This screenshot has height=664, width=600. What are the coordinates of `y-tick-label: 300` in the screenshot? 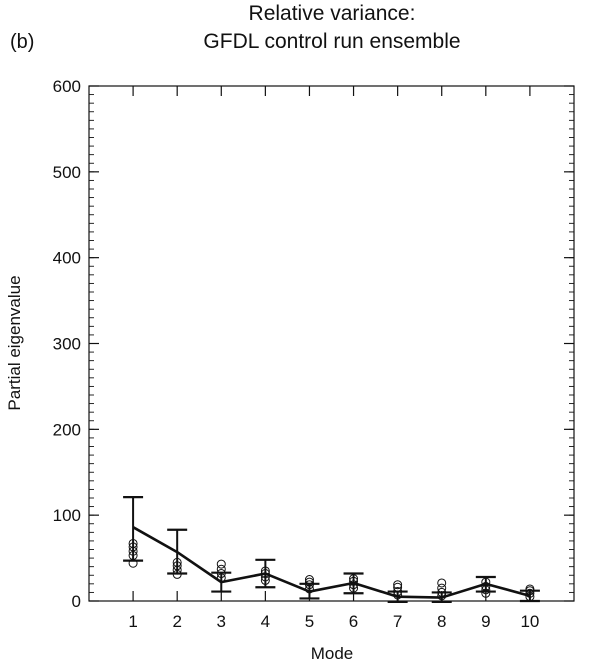 It's located at (67, 344).